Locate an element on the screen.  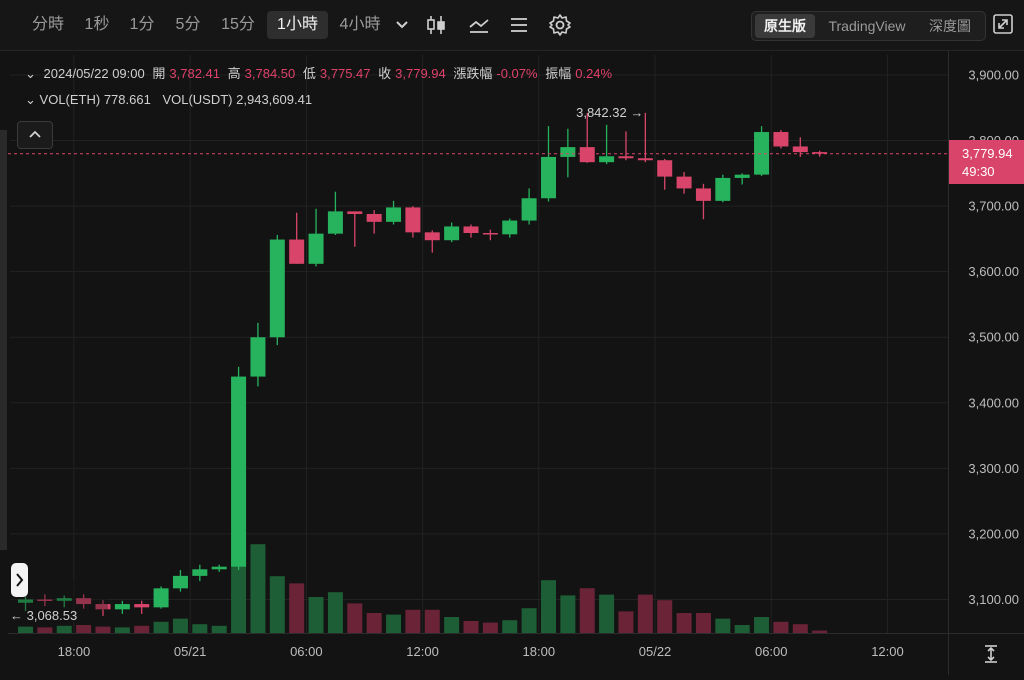
timeframe-1m: 1分 is located at coordinates (142, 24).